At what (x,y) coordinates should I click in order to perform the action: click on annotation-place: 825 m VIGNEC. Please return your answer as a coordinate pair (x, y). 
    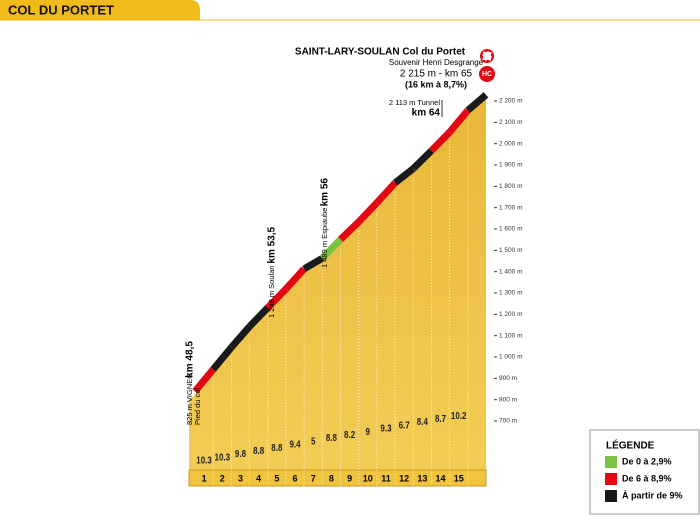
    Looking at the image, I should click on (189, 399).